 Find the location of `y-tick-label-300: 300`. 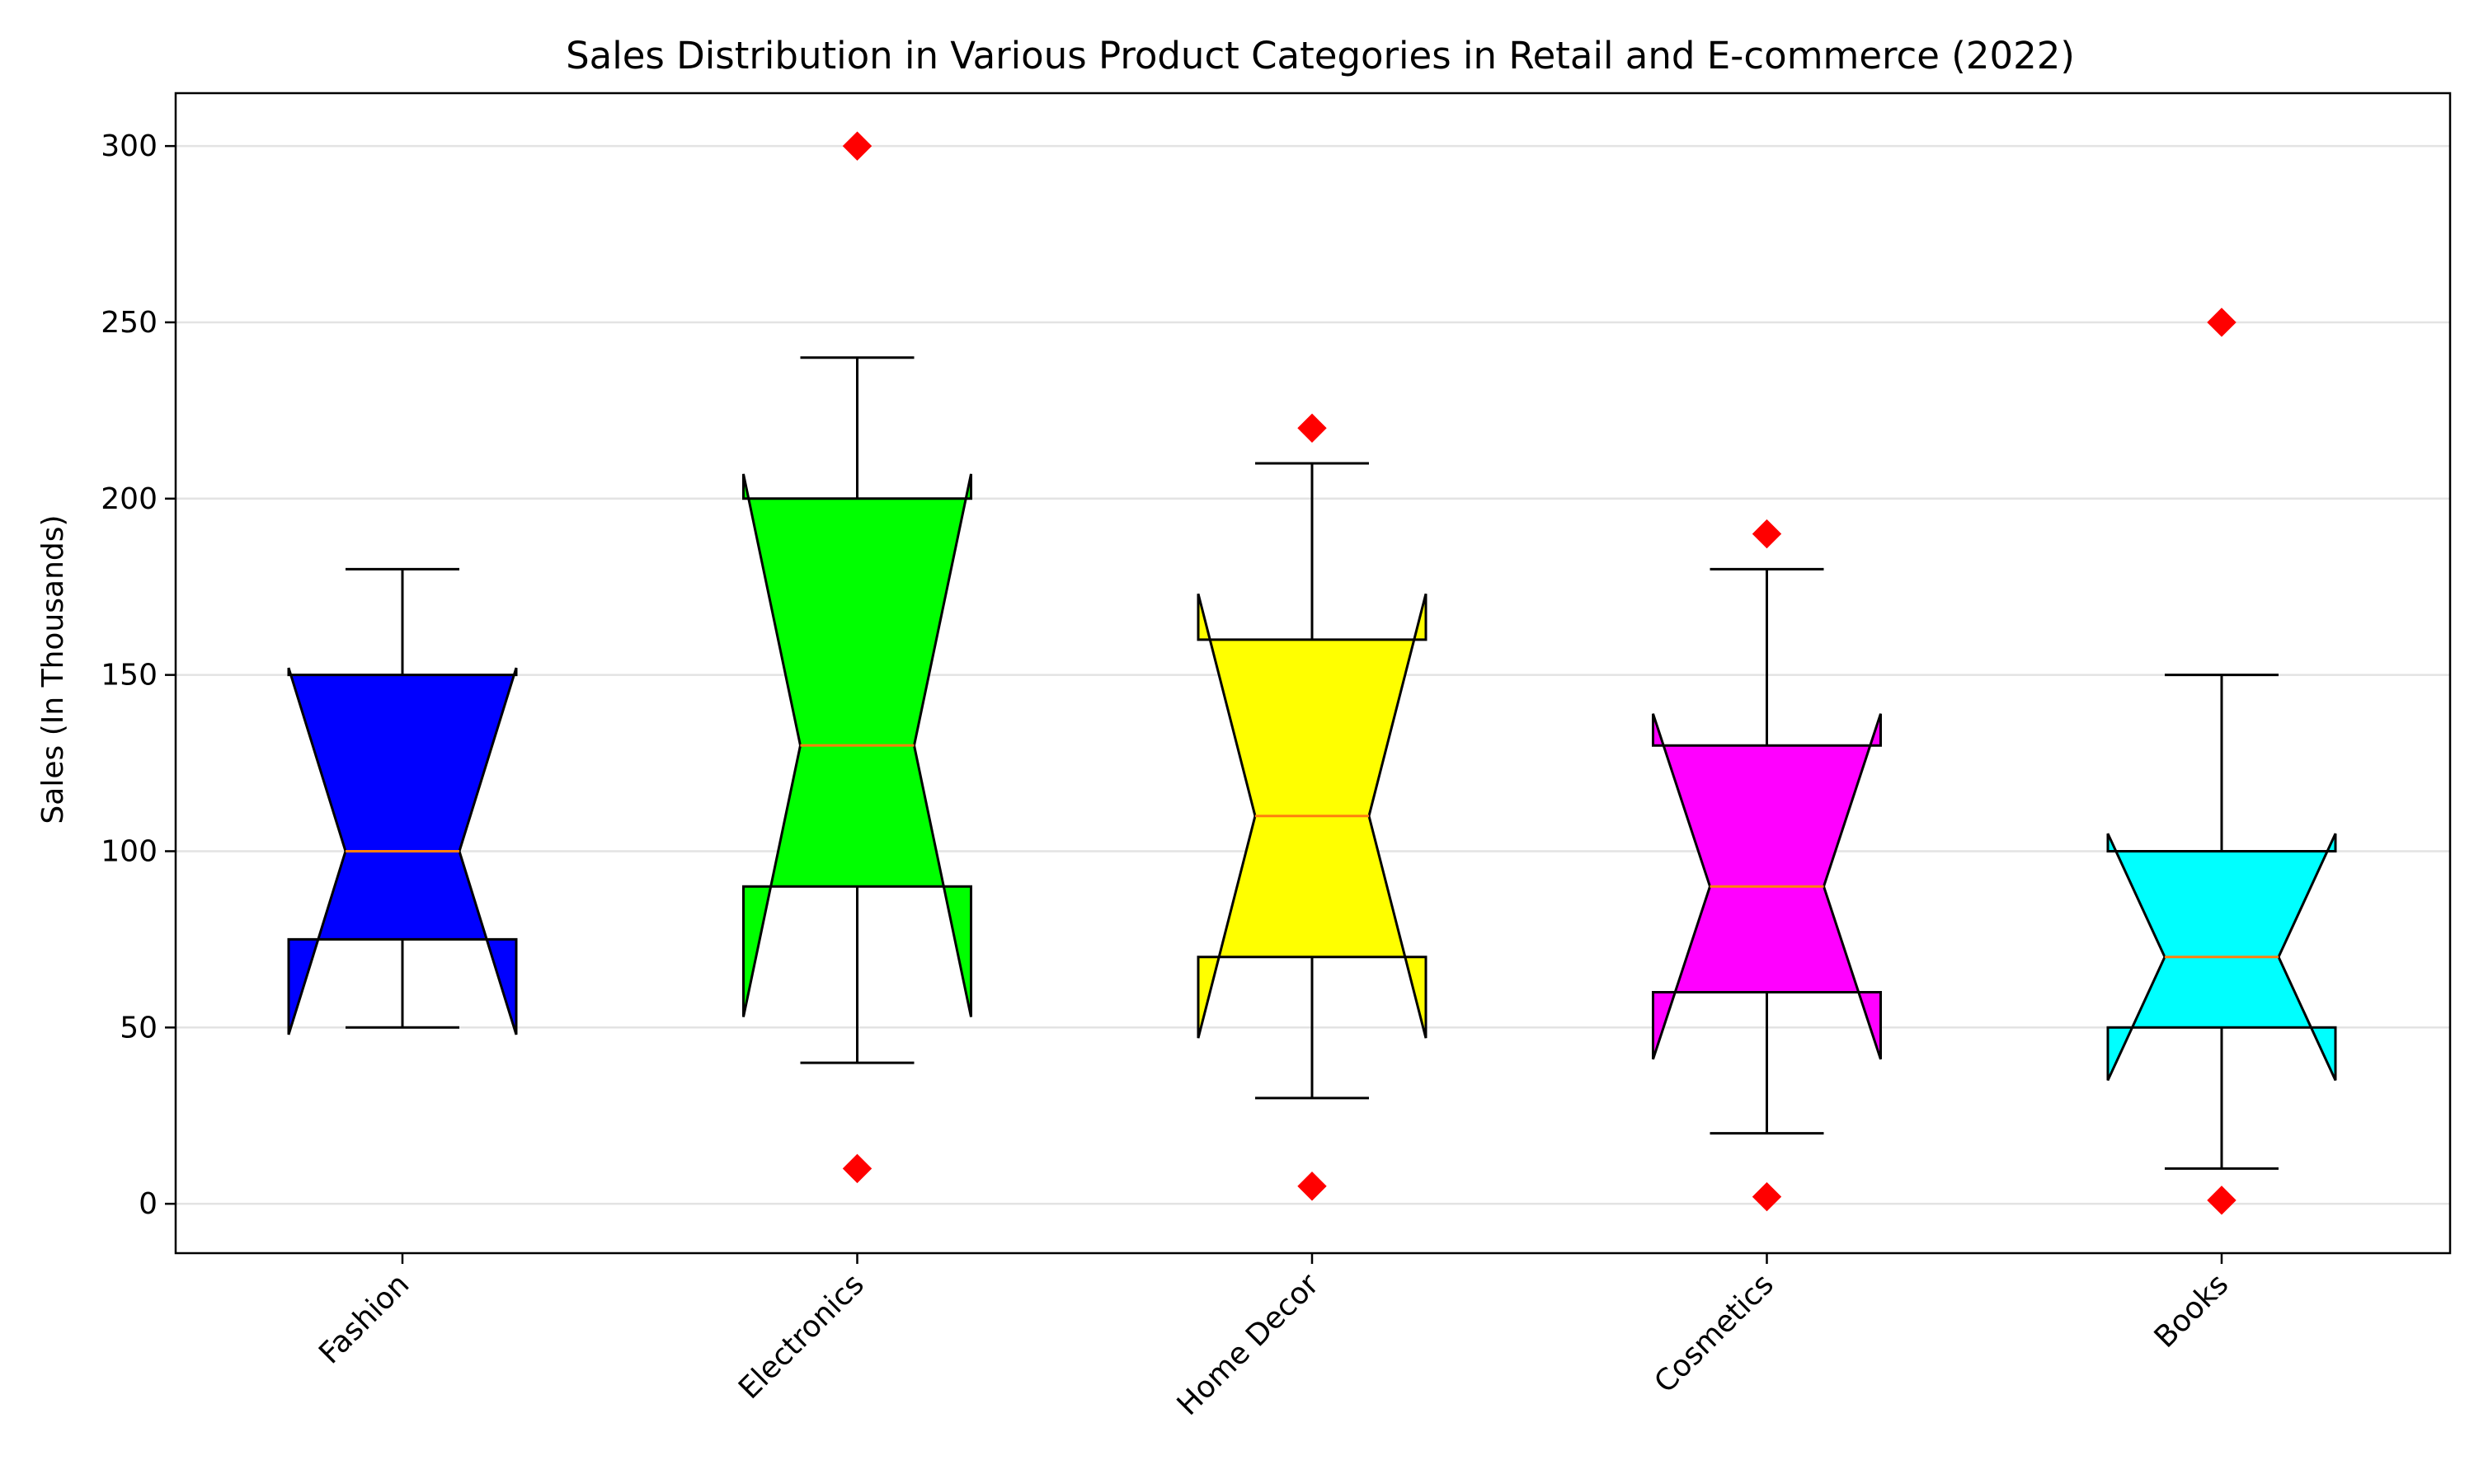

y-tick-label-300: 300 is located at coordinates (129, 146).